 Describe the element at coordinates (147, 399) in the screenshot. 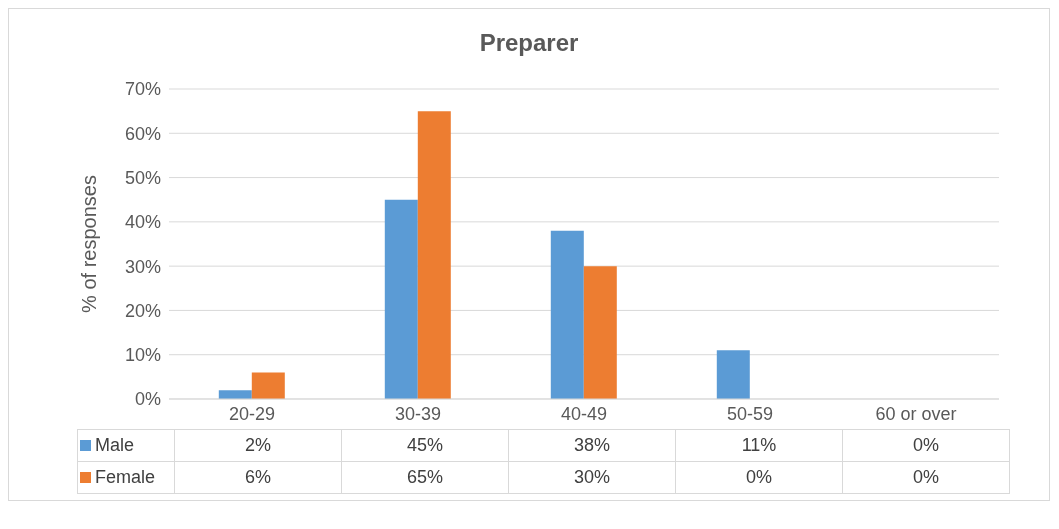

I see `y-tick-label: 0%` at that location.